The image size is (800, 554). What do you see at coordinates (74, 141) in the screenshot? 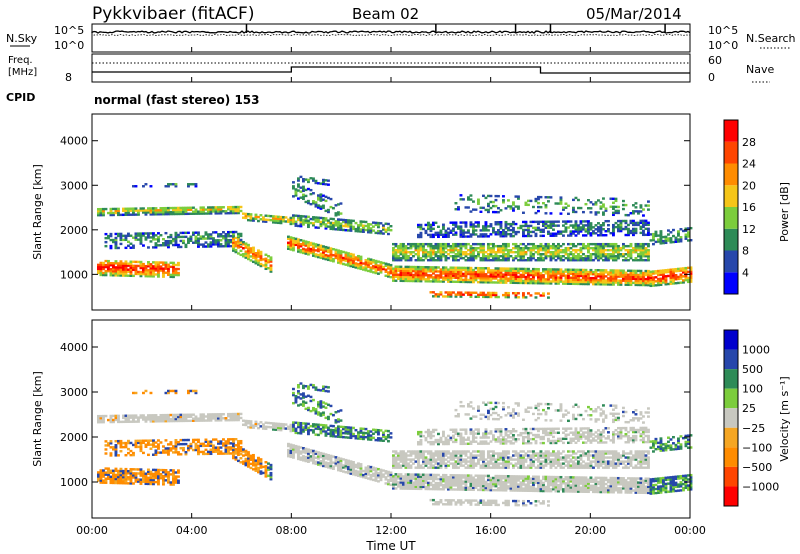
I see `y-tick-label: 4000` at bounding box center [74, 141].